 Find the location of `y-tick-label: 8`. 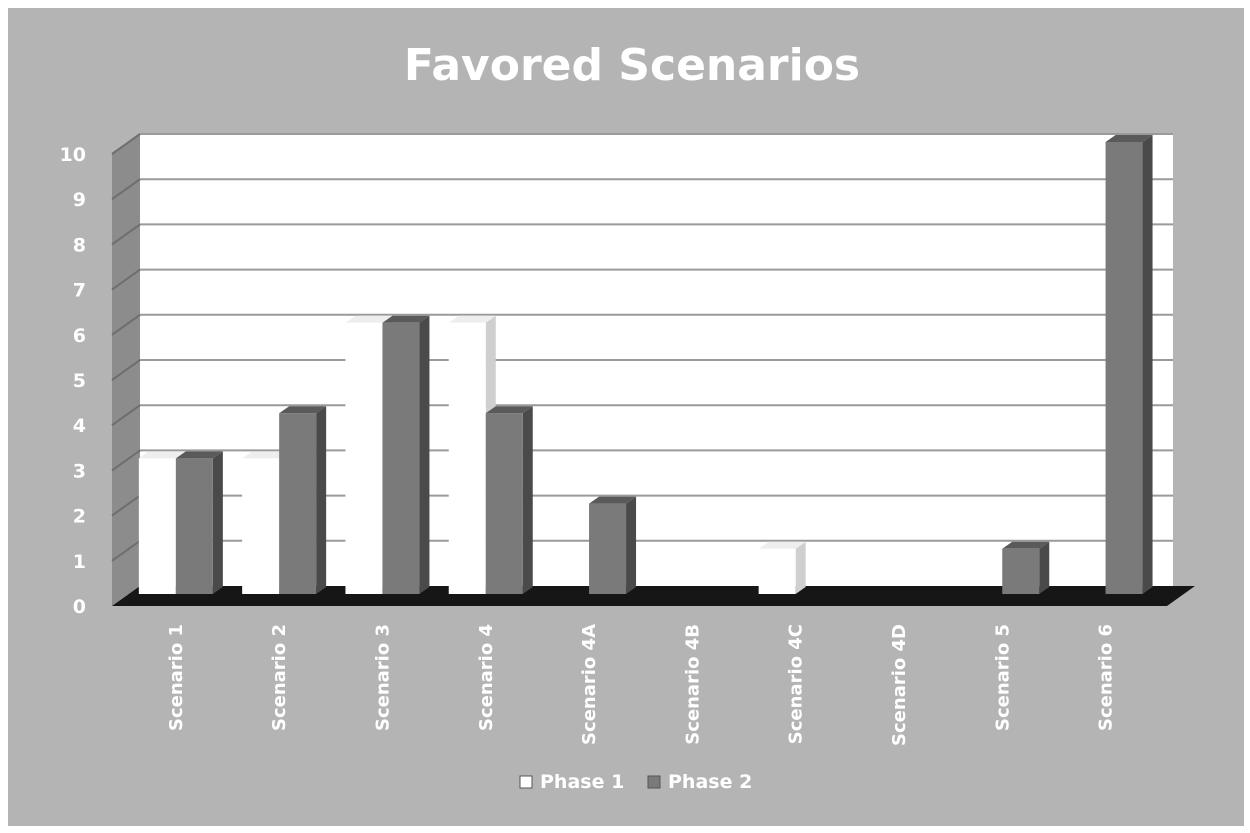

y-tick-label: 8 is located at coordinates (79, 245).